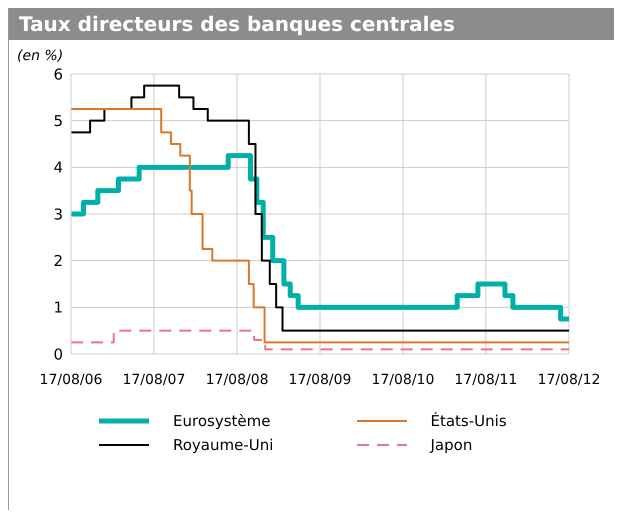  Describe the element at coordinates (58, 121) in the screenshot. I see `y-tick-label: 5` at that location.